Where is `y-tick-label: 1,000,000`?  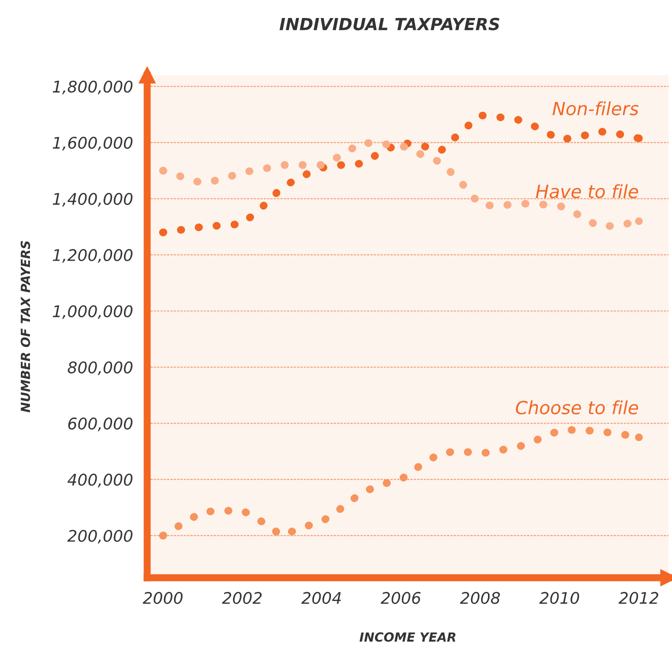 y-tick-label: 1,000,000 is located at coordinates (92, 312).